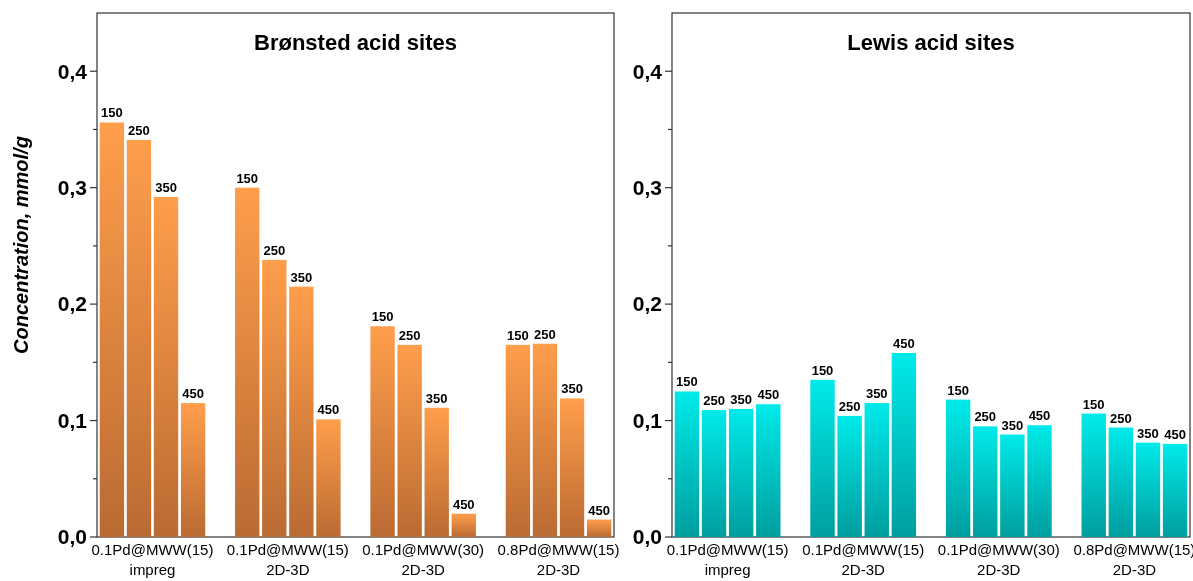 The height and width of the screenshot is (581, 1193). What do you see at coordinates (21, 245) in the screenshot?
I see `y-axis-title: Concentration, mmol/g` at bounding box center [21, 245].